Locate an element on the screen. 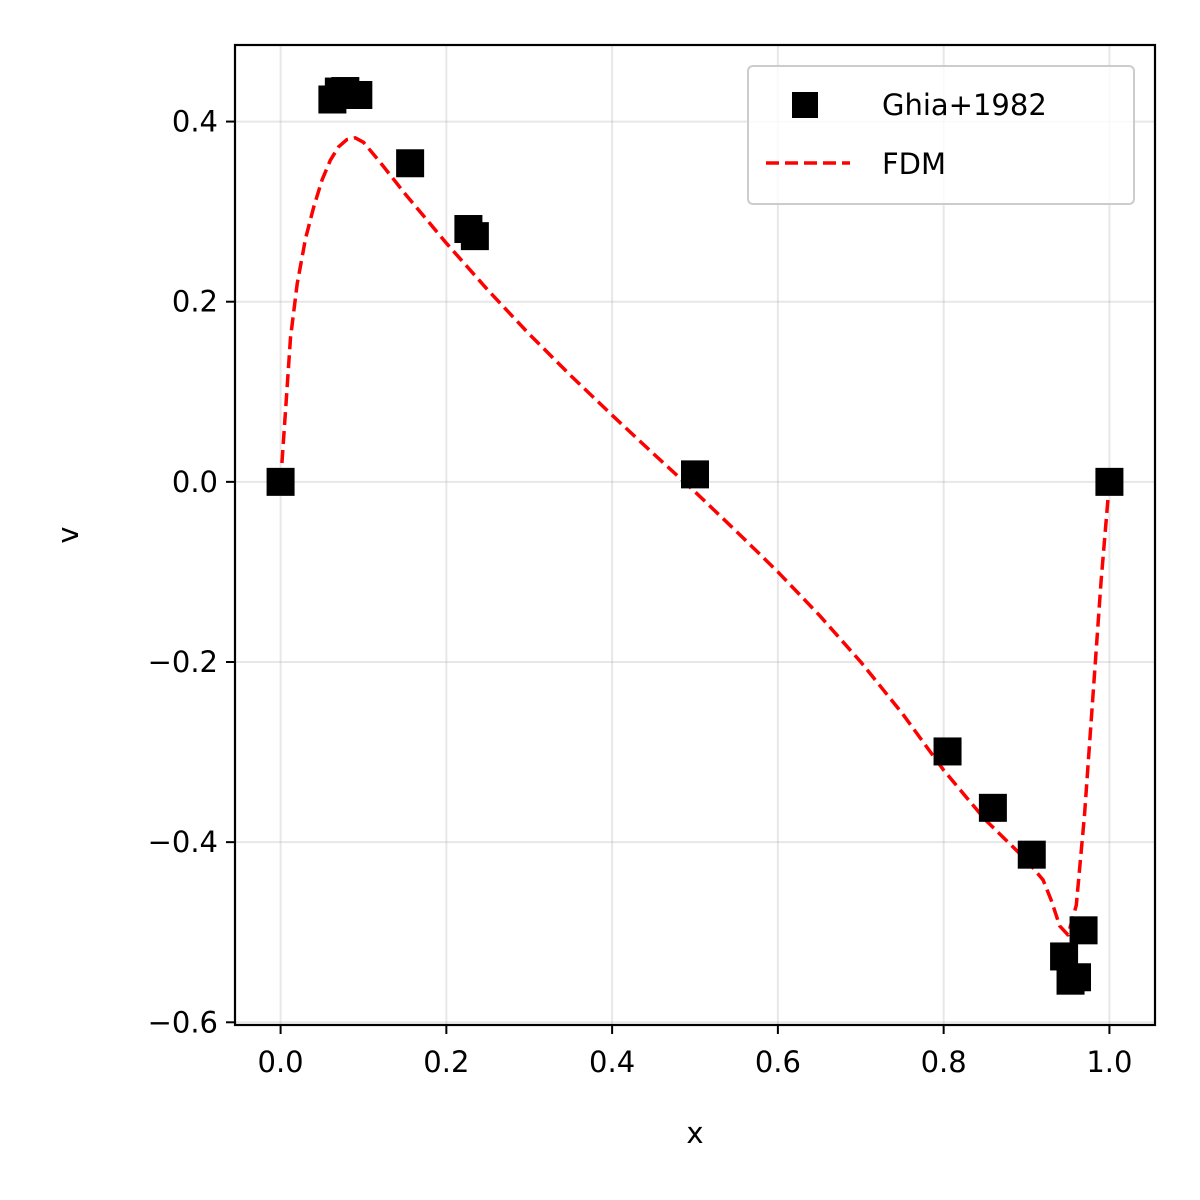  legend-marker-ghia is located at coordinates (805, 105).